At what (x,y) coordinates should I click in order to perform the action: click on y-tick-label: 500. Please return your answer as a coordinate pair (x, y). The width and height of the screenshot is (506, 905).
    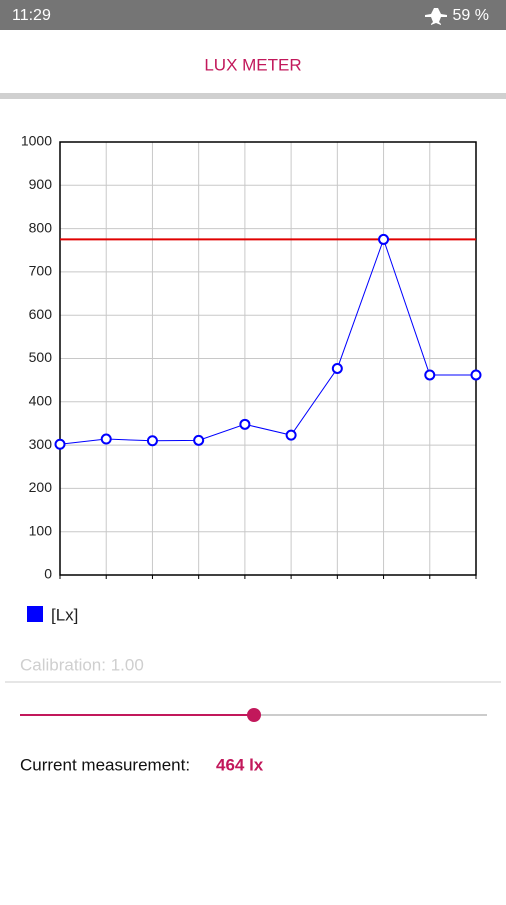
    Looking at the image, I should click on (41, 357).